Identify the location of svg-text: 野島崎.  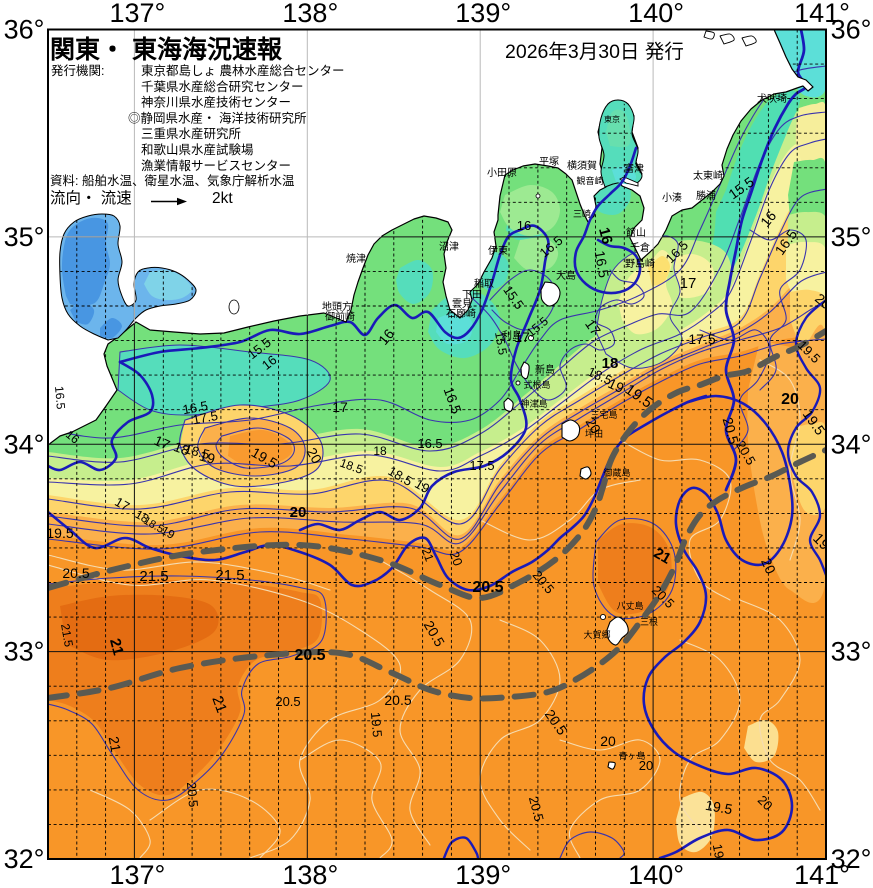
(640, 263).